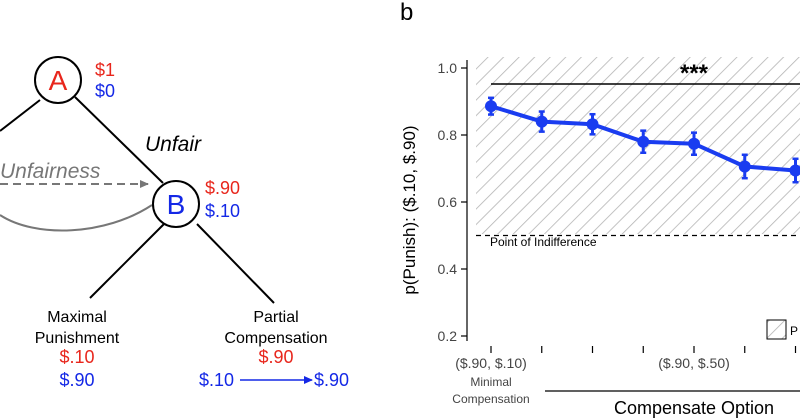 The height and width of the screenshot is (419, 800). Describe the element at coordinates (127, 261) in the screenshot. I see `edge-b-left` at that location.